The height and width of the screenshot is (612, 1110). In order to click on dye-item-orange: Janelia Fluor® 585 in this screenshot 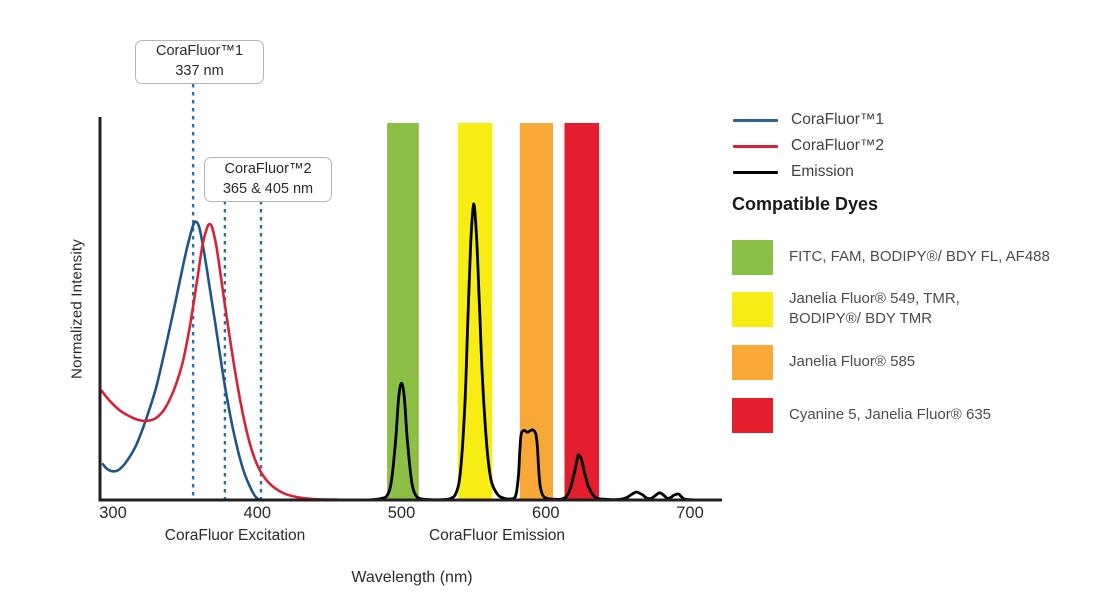, I will do `click(823, 362)`.